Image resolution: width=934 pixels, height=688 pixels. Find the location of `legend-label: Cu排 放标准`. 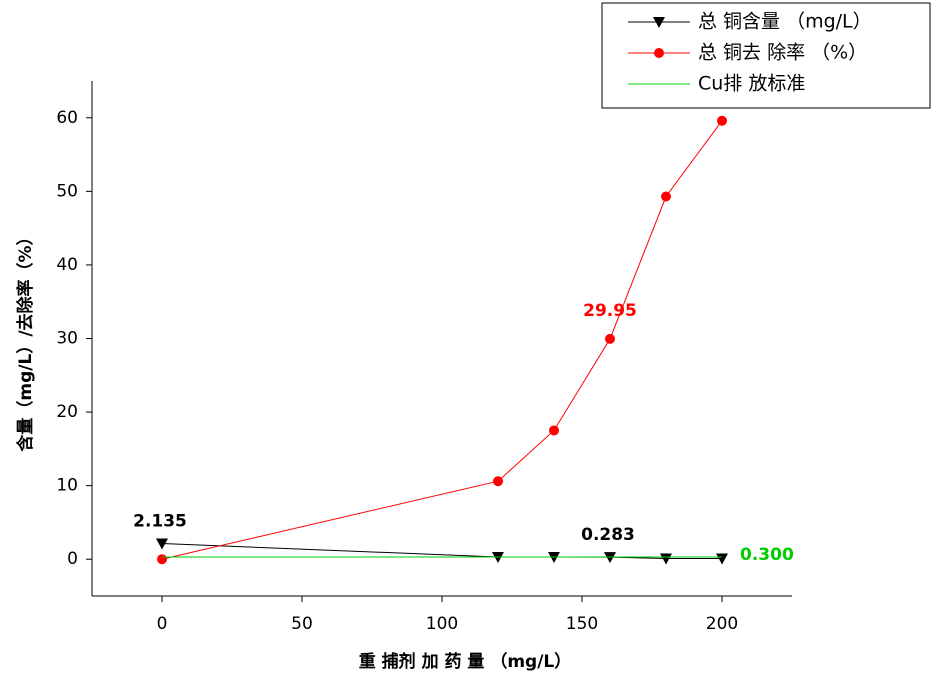

legend-label: Cu排 放标准 is located at coordinates (751, 84).